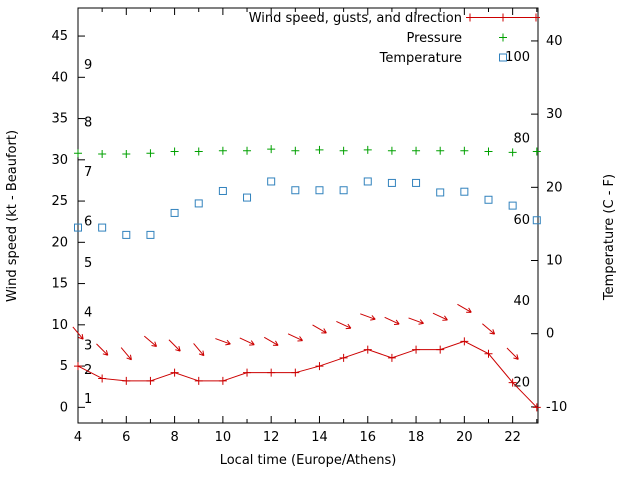 This screenshot has height=480, width=640. What do you see at coordinates (521, 383) in the screenshot?
I see `fahrenheit-label: 20` at bounding box center [521, 383].